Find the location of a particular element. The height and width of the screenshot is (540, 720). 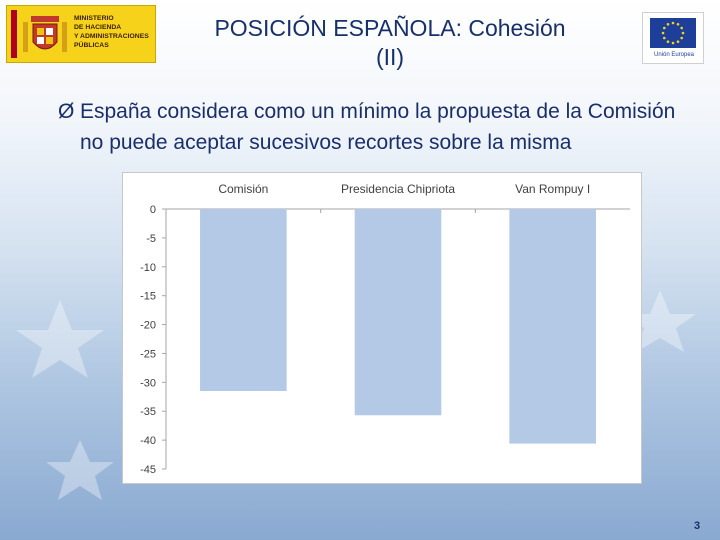

x-category-label: Van Rompuy I is located at coordinates (552, 189).